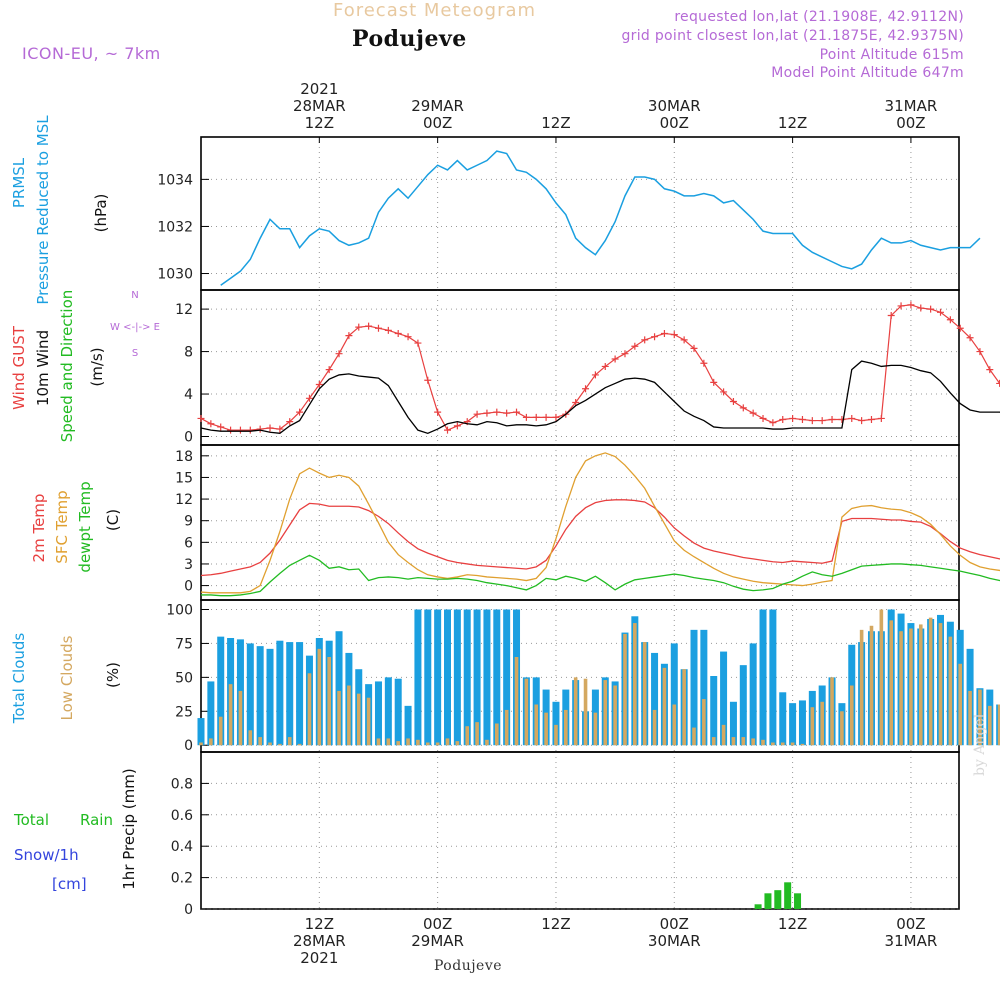 Image resolution: width=1000 pixels, height=1000 pixels. What do you see at coordinates (62, 526) in the screenshot?
I see `label-sfc-temp: SFC Temp` at bounding box center [62, 526].